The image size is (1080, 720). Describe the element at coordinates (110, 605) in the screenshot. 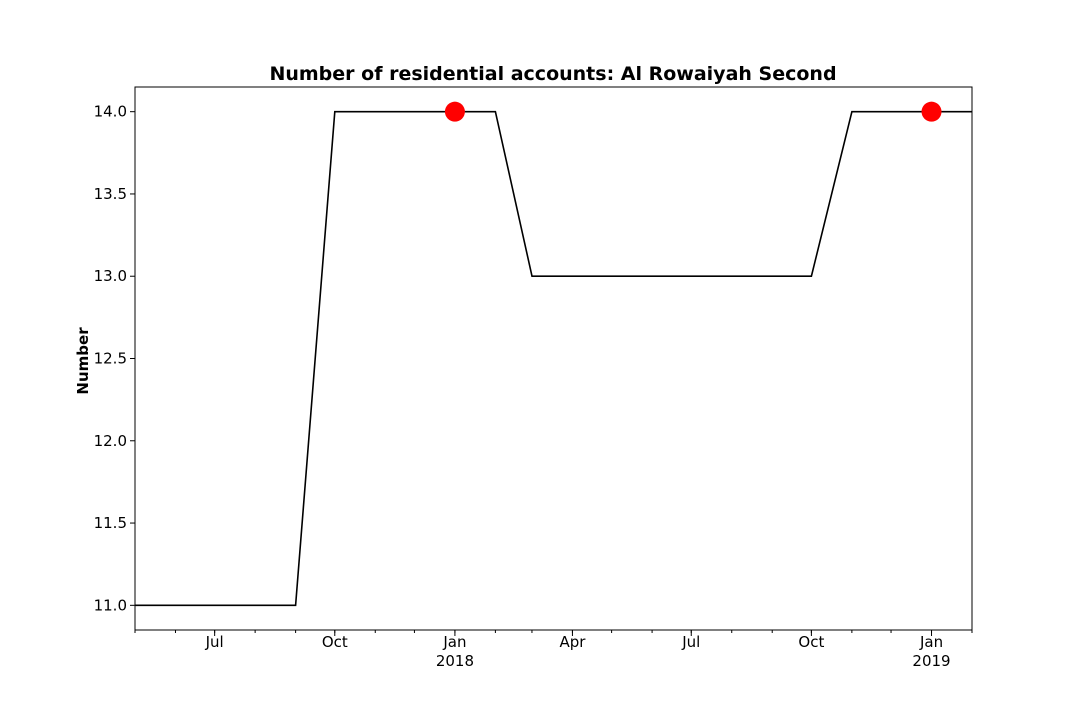

I see `y-tick-label: 11.0` at that location.